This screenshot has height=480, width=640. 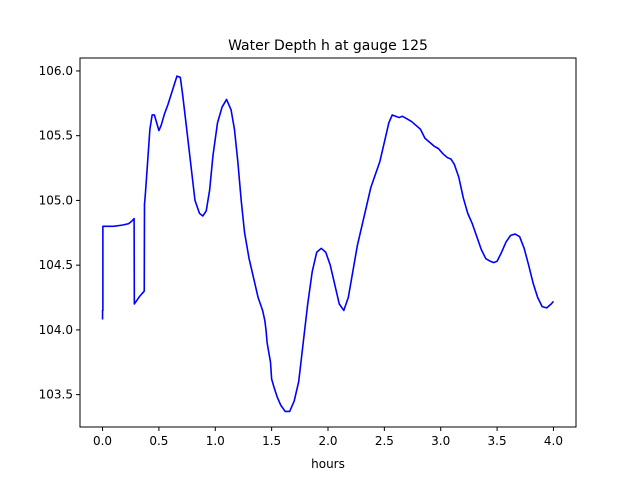 I want to click on y-tick-label: 106.0, so click(x=56, y=71).